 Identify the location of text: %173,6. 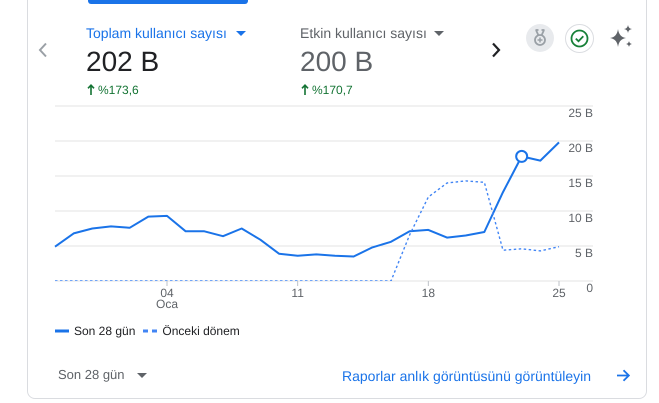
(118, 90).